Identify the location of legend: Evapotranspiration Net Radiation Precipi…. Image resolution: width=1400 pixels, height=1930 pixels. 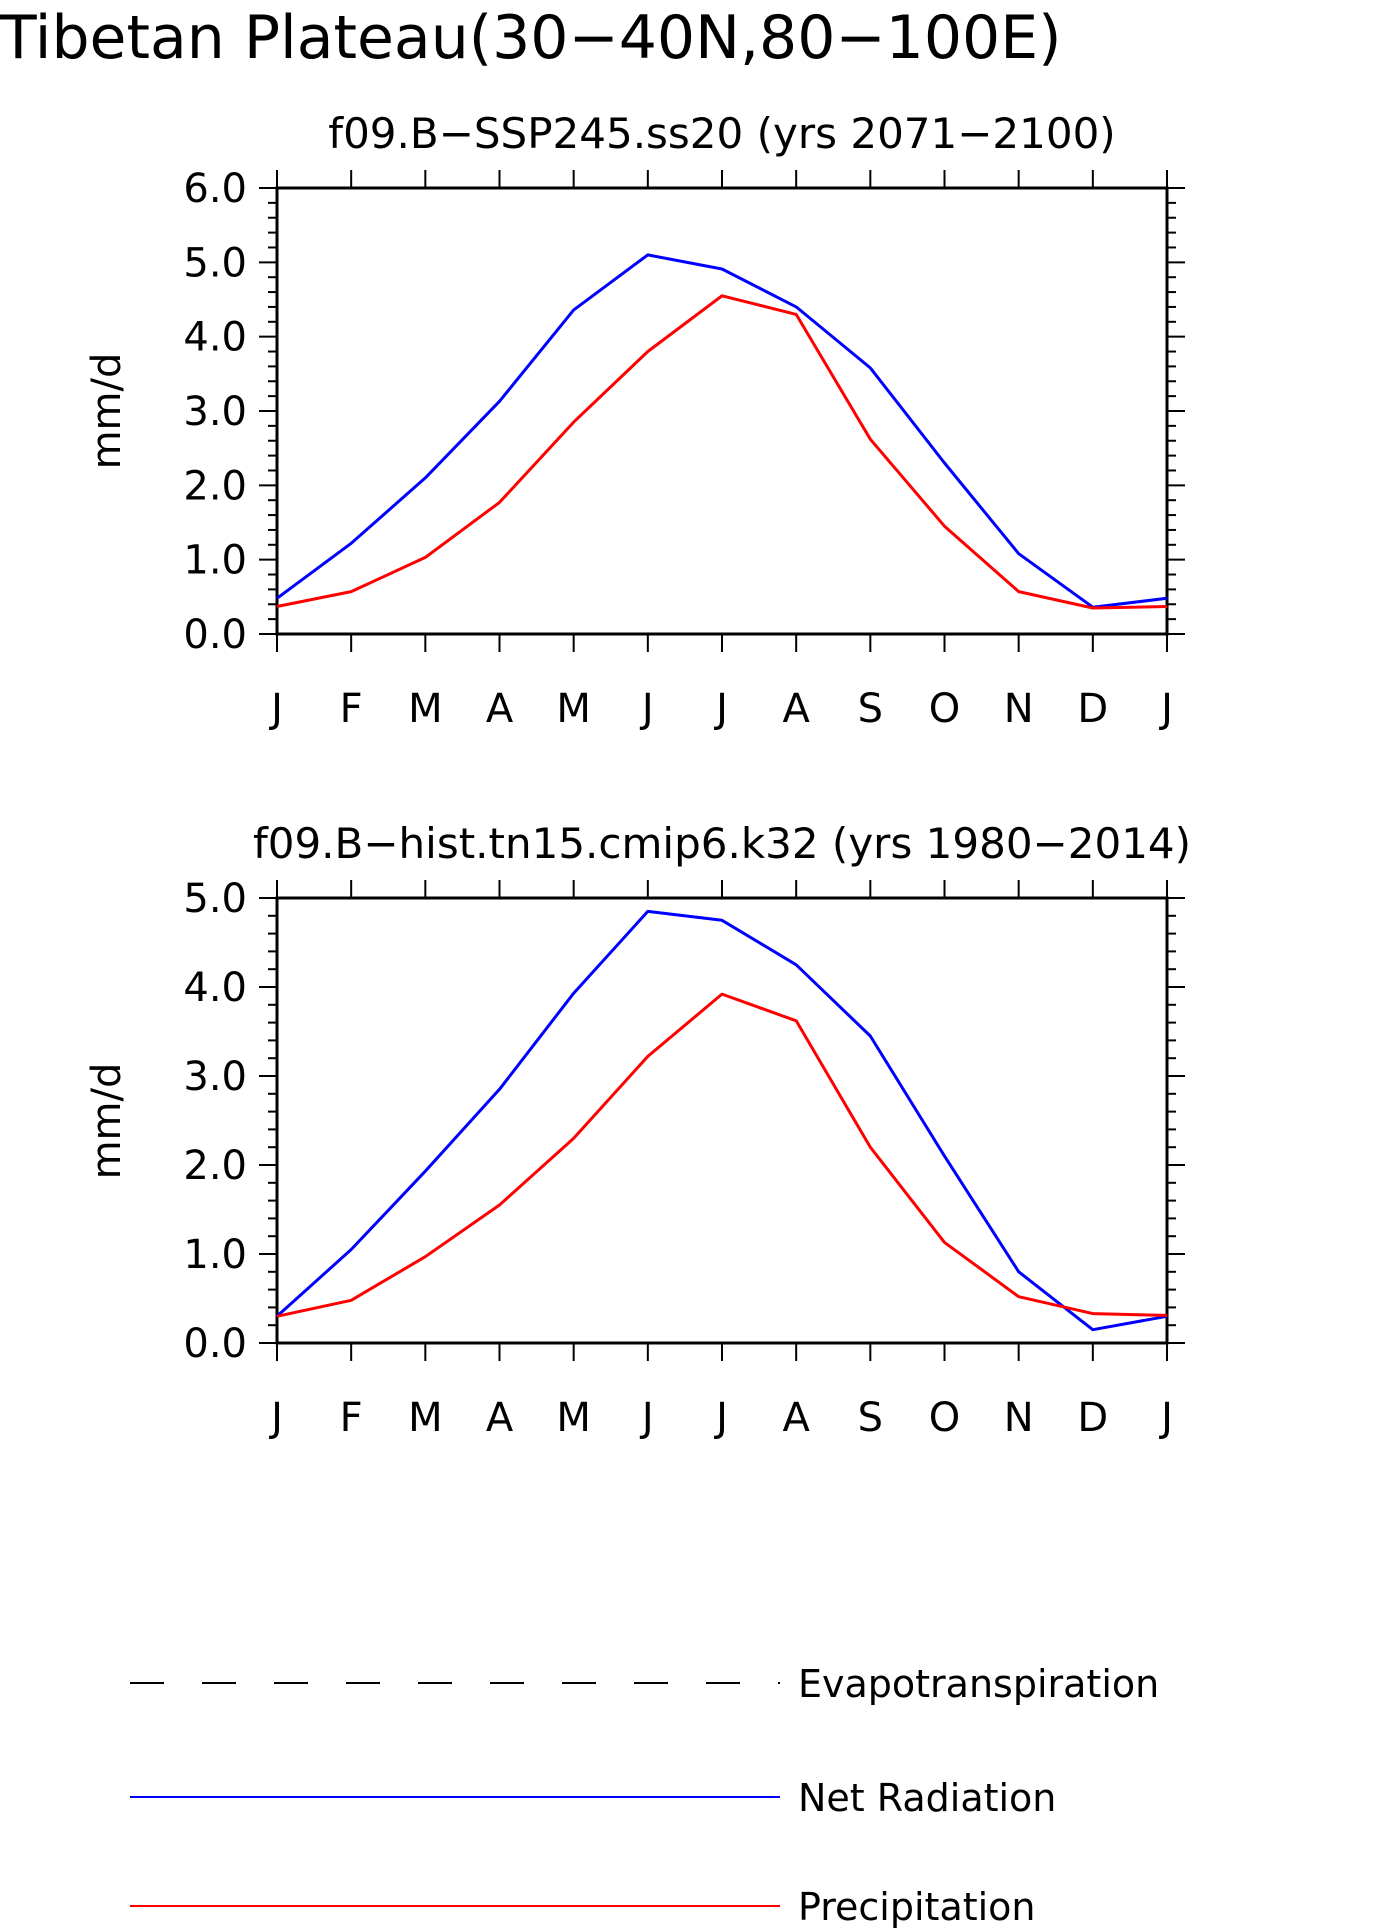
(644, 1795).